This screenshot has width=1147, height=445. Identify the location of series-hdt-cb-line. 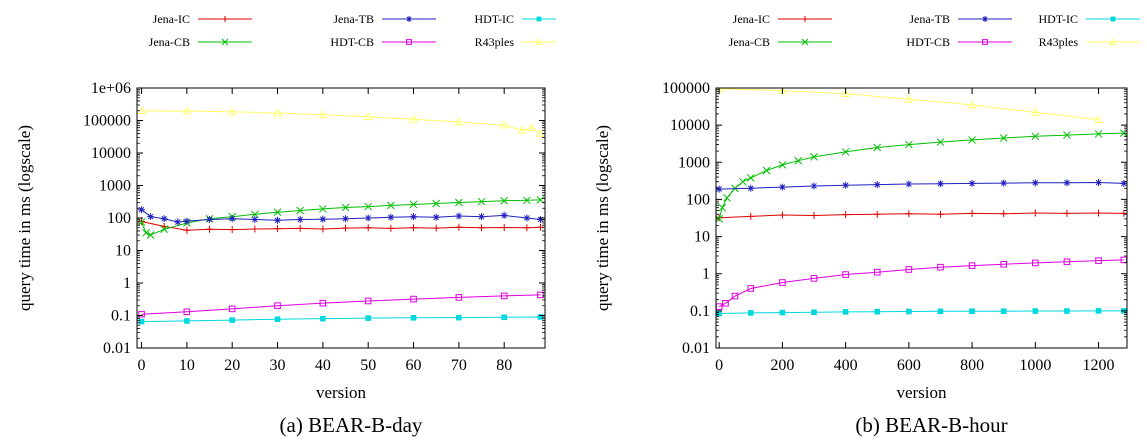
(921, 283).